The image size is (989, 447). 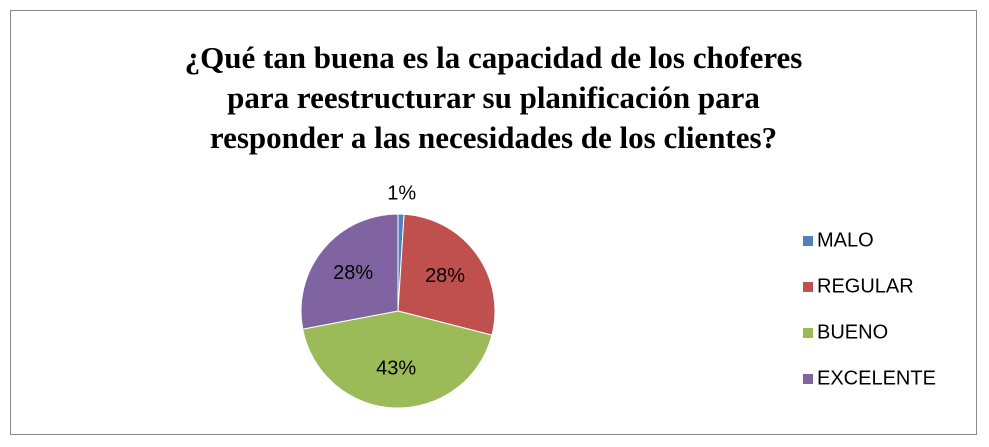 What do you see at coordinates (852, 332) in the screenshot?
I see `legend-label: BUENO` at bounding box center [852, 332].